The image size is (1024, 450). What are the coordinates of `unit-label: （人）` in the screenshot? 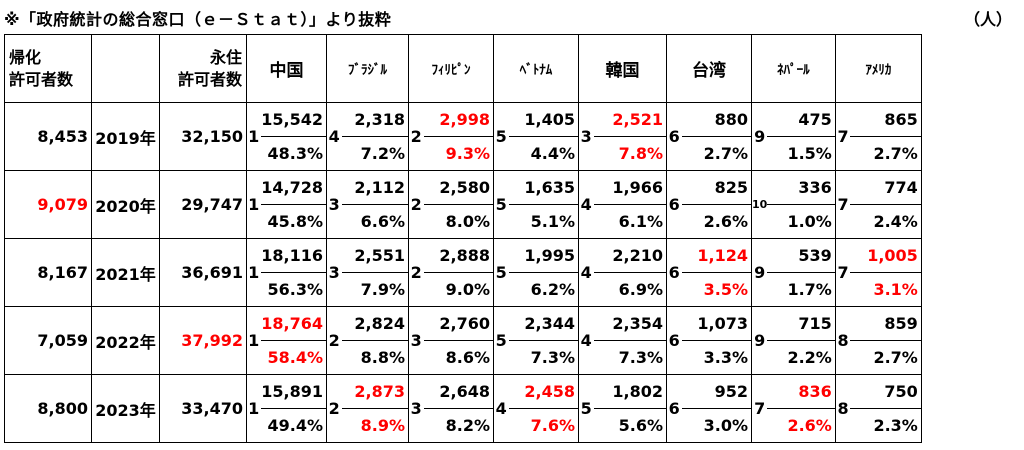 It's located at (987, 19).